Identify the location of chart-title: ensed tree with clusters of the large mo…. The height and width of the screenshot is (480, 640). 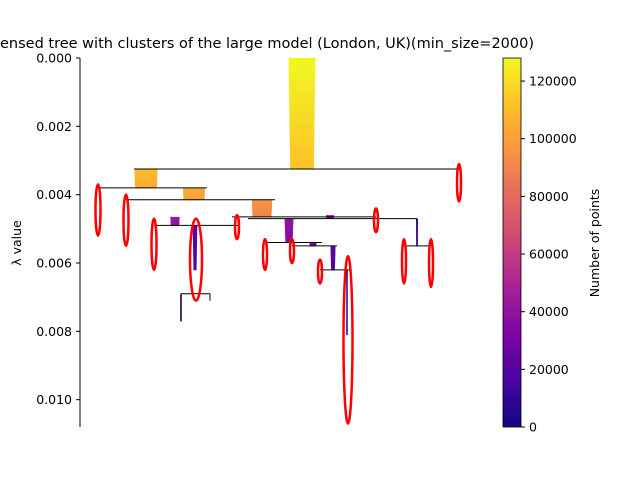
(267, 44).